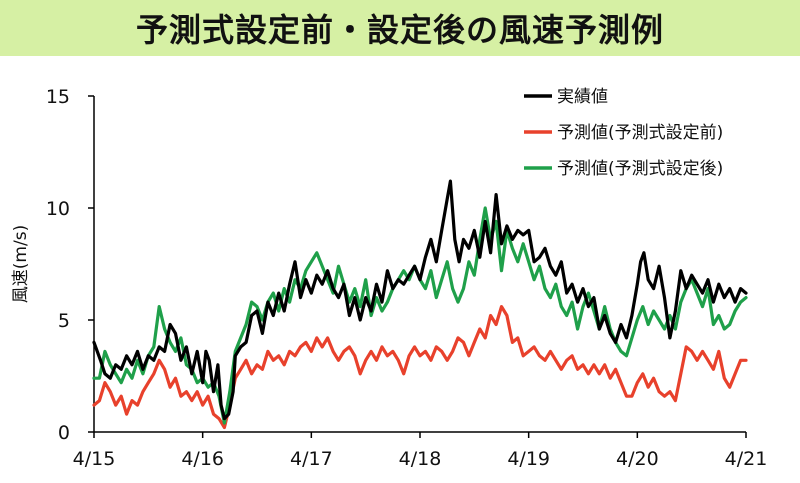  Describe the element at coordinates (420, 459) in the screenshot. I see `x-tick-label: 4/18` at that location.